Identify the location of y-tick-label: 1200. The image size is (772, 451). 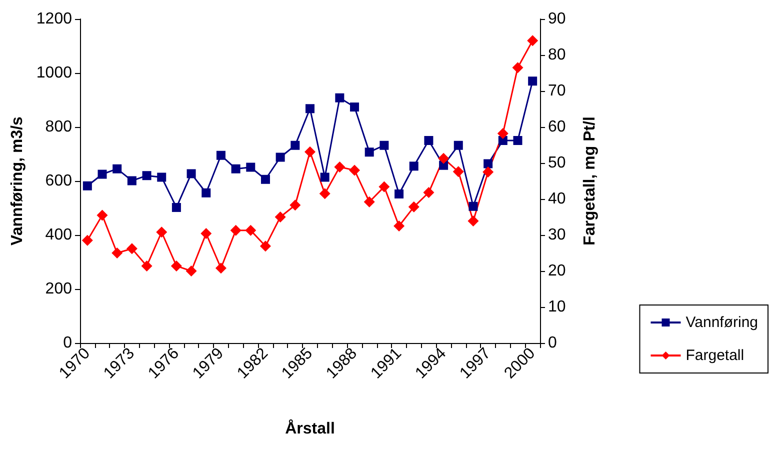
(54, 19).